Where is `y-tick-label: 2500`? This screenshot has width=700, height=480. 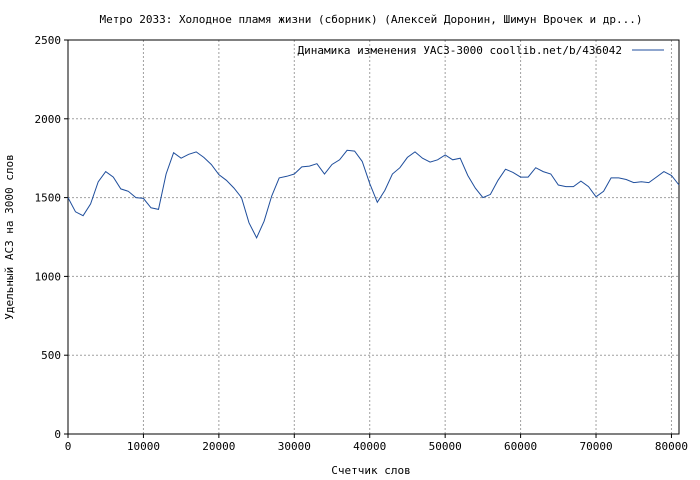 y-tick-label: 2500 is located at coordinates (48, 40).